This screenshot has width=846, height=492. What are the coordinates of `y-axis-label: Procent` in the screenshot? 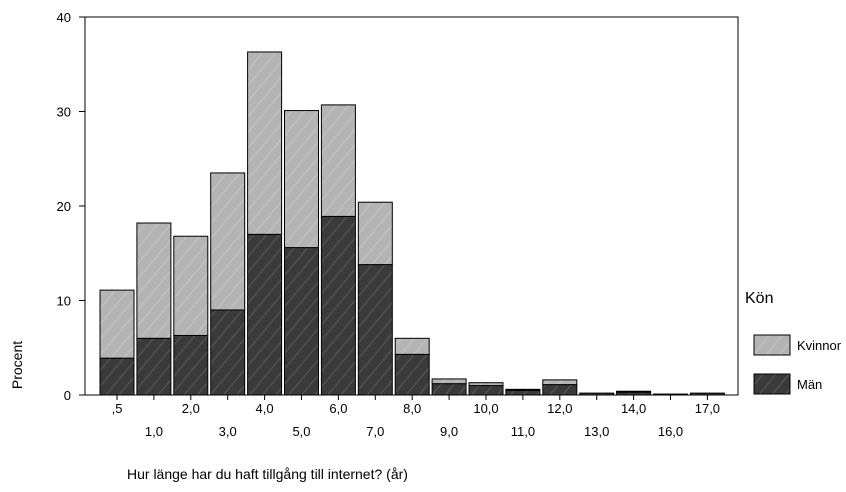 It's located at (17, 365).